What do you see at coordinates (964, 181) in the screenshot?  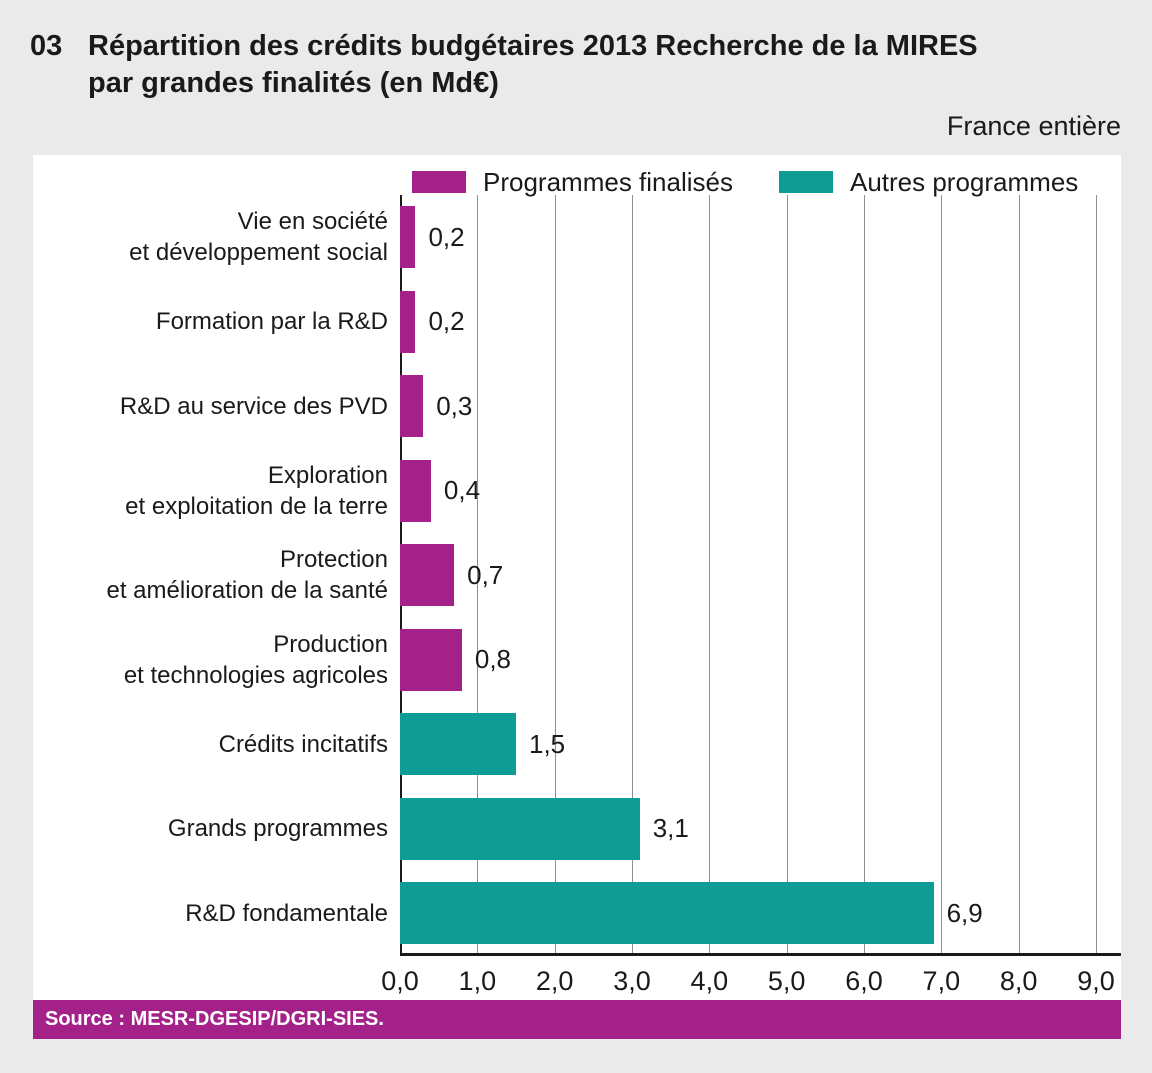 I see `legend-label: Autres programmes` at bounding box center [964, 181].